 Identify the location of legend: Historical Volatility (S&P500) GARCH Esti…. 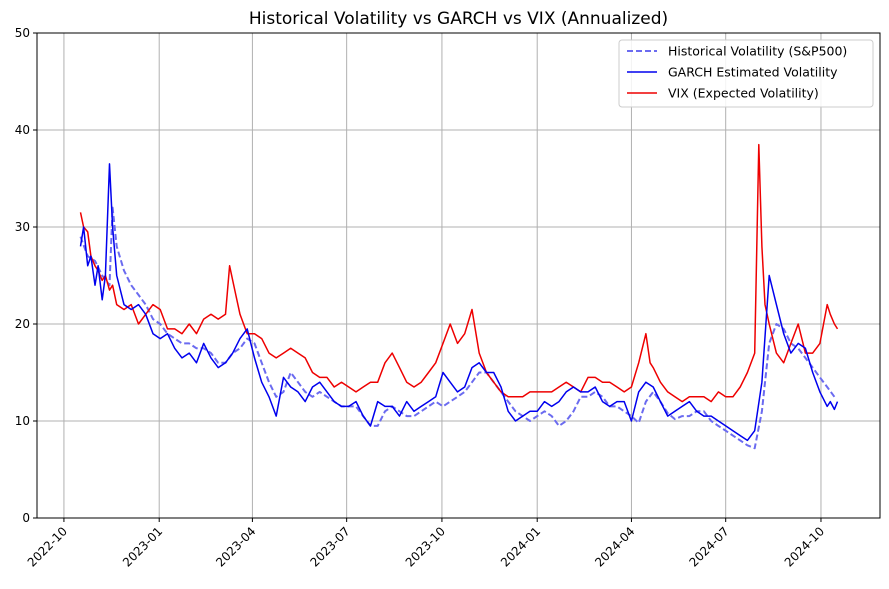
(746, 73).